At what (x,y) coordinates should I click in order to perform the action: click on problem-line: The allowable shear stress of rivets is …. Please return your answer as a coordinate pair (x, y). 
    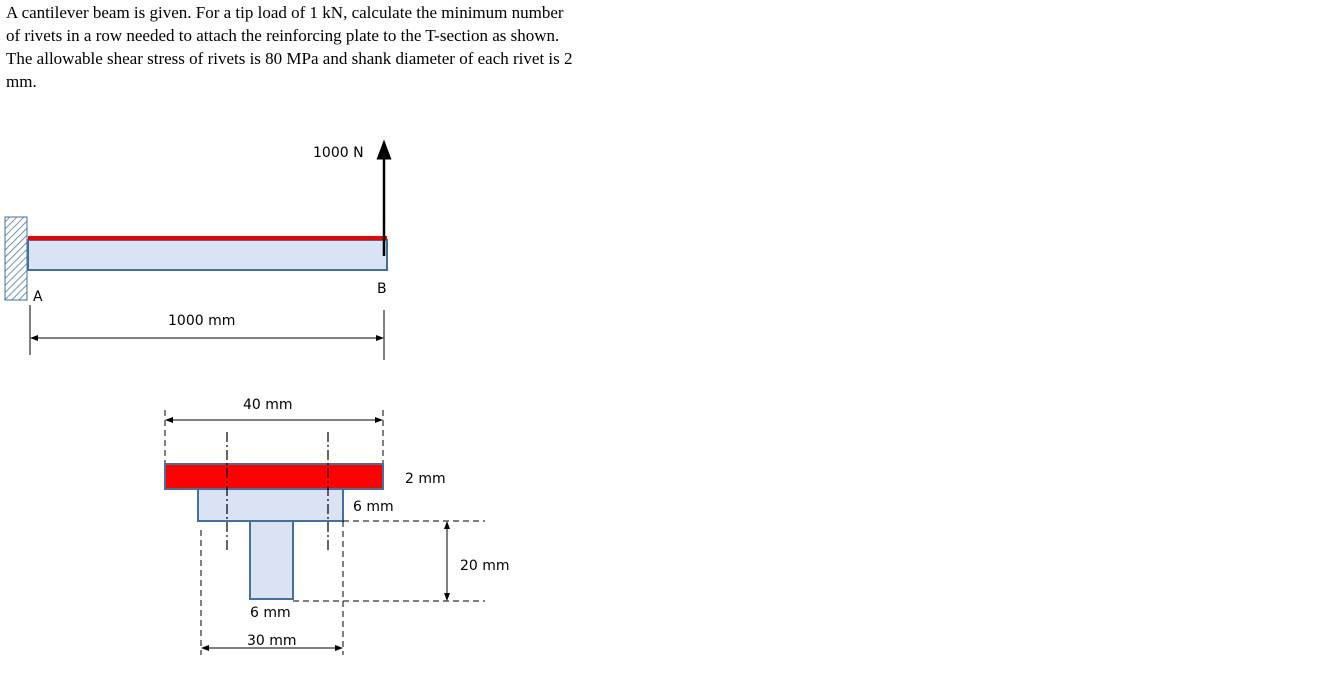
    Looking at the image, I should click on (289, 58).